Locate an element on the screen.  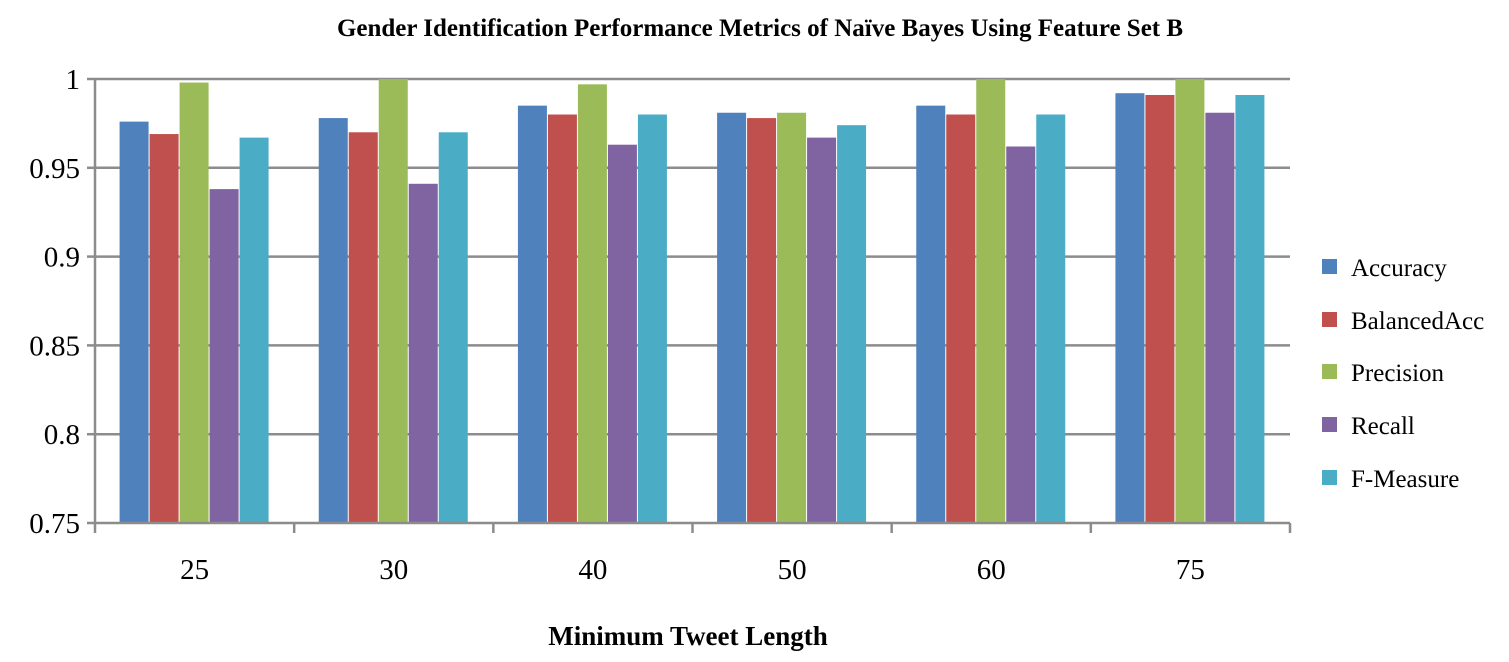
legend-label: Precision is located at coordinates (1398, 373).